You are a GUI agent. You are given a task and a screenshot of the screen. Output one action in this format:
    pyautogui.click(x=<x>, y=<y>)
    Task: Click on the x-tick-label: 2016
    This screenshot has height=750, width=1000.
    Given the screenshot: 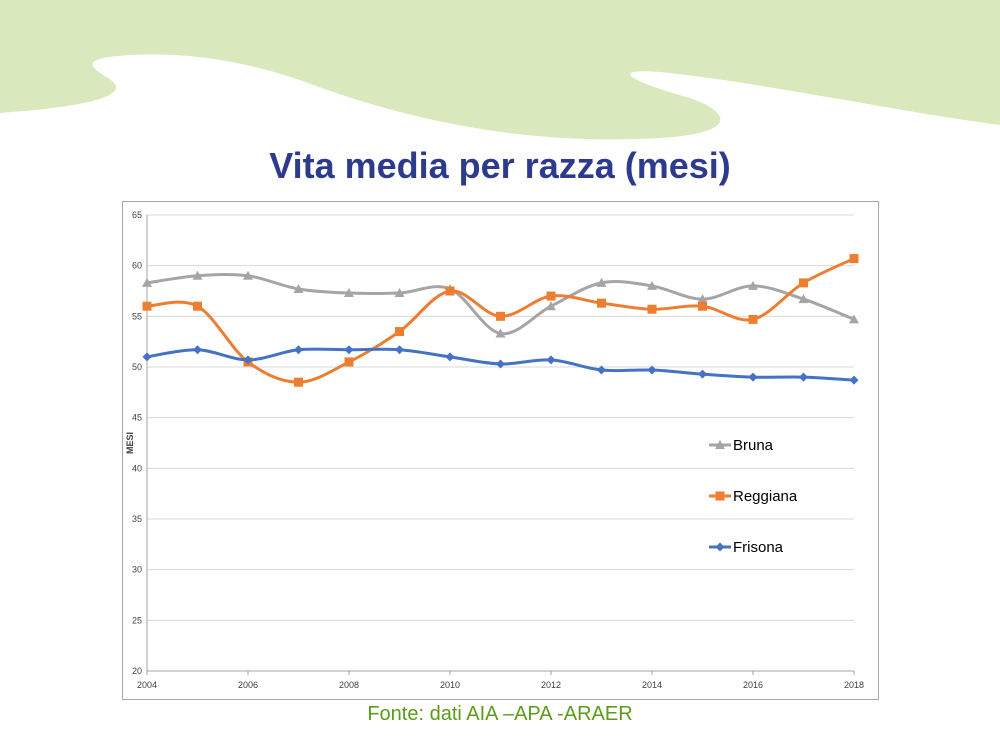 What is the action you would take?
    pyautogui.click(x=753, y=685)
    